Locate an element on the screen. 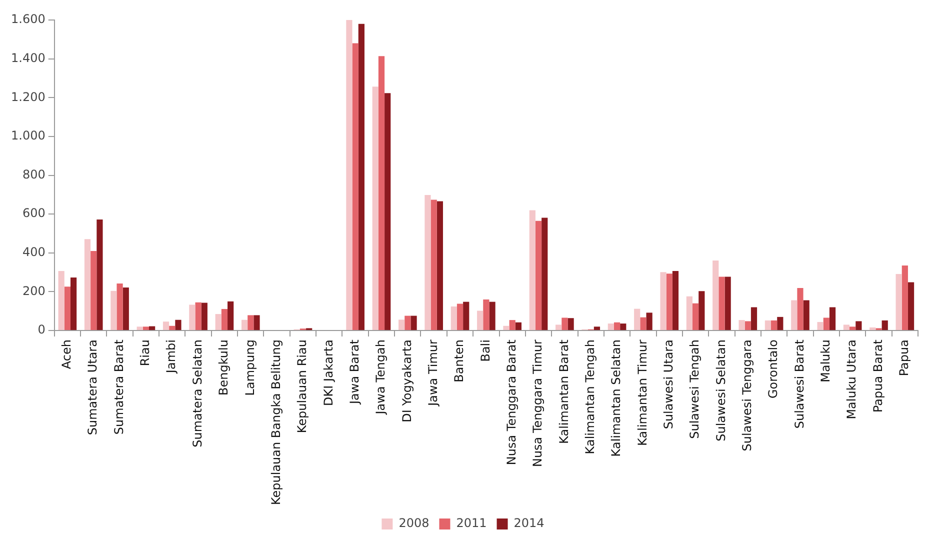  x-tick-label: Kalimantan Timur is located at coordinates (642, 392).